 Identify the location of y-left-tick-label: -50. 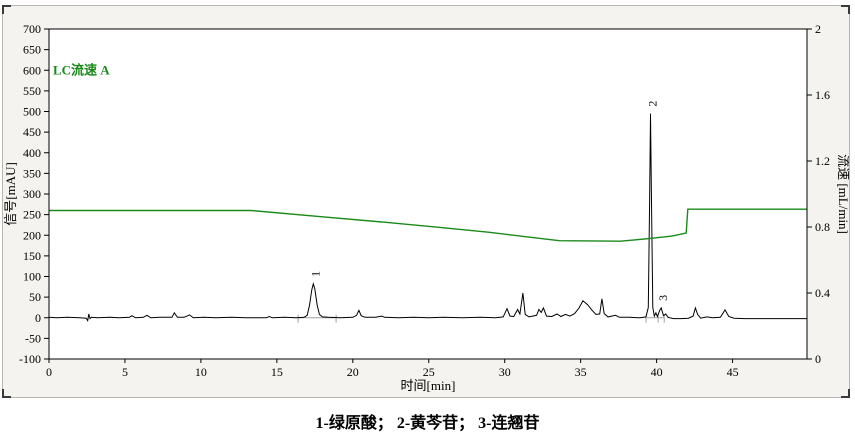
(33, 338).